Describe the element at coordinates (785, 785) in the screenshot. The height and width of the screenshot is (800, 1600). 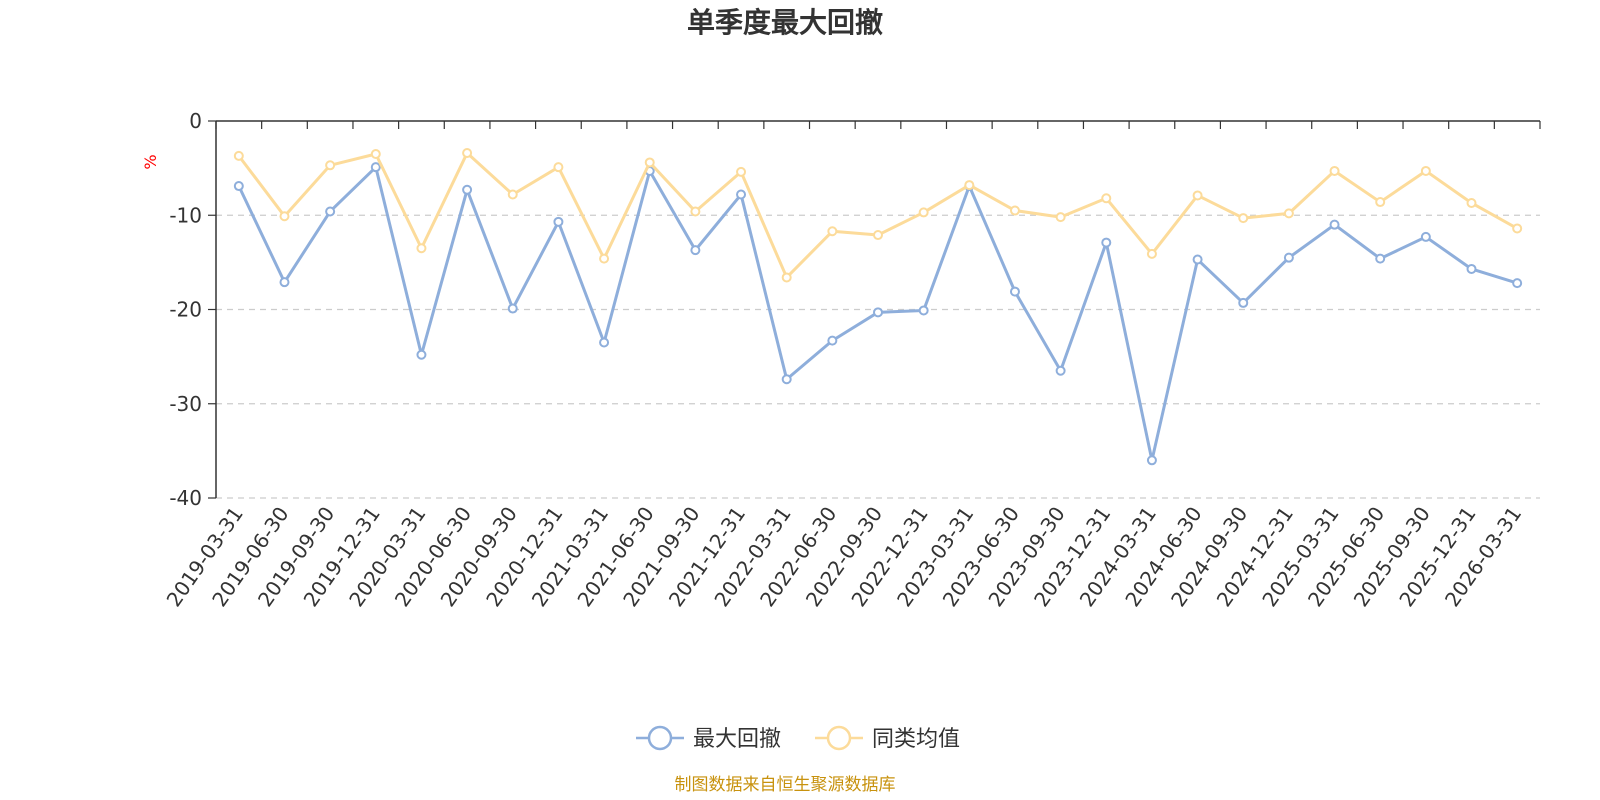
I see `data-source-note: 制图数据来自恒生聚源数据库` at that location.